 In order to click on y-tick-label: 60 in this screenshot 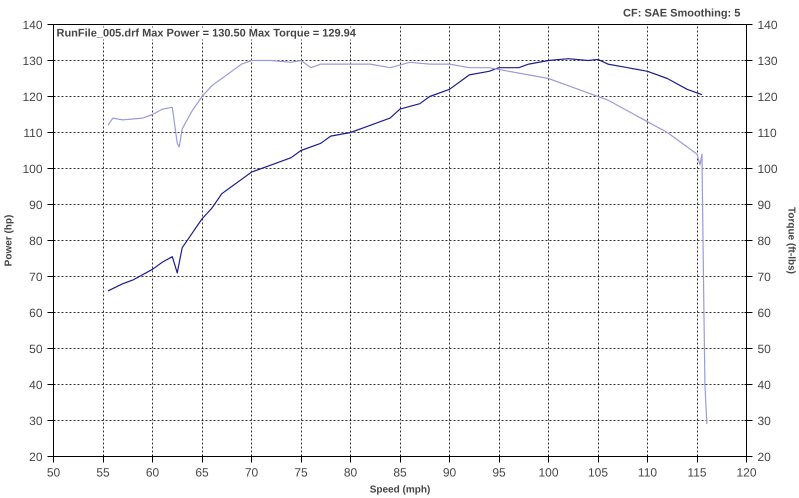, I will do `click(36, 313)`.